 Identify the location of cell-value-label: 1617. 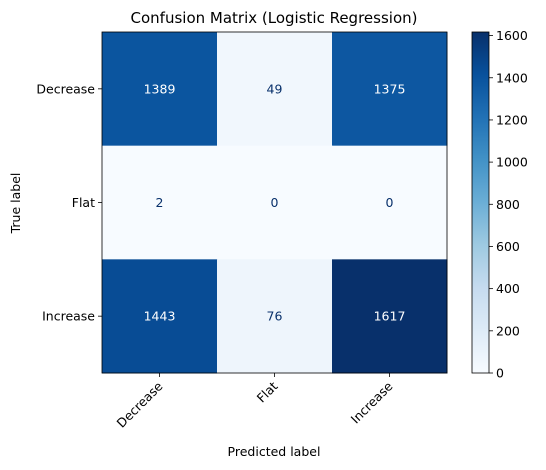
(390, 316).